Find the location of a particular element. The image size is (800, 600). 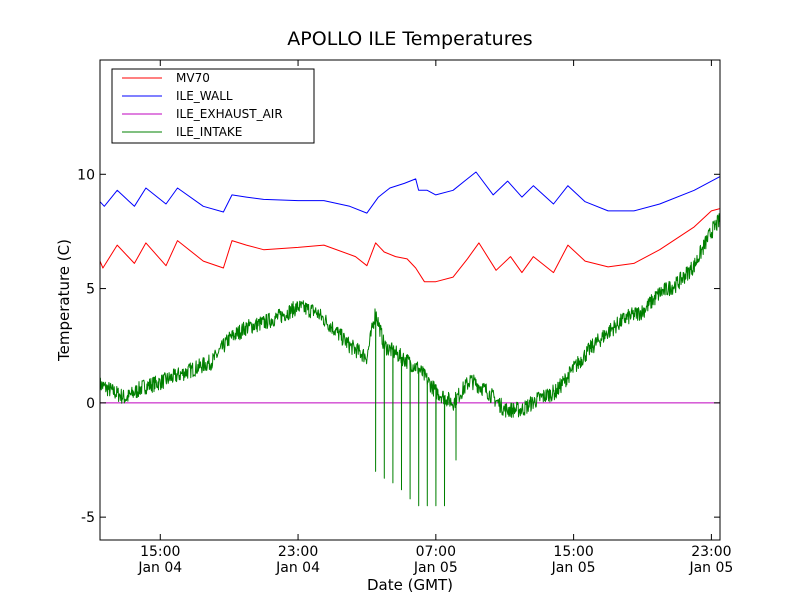

y-tick-label: 5 is located at coordinates (90, 290).